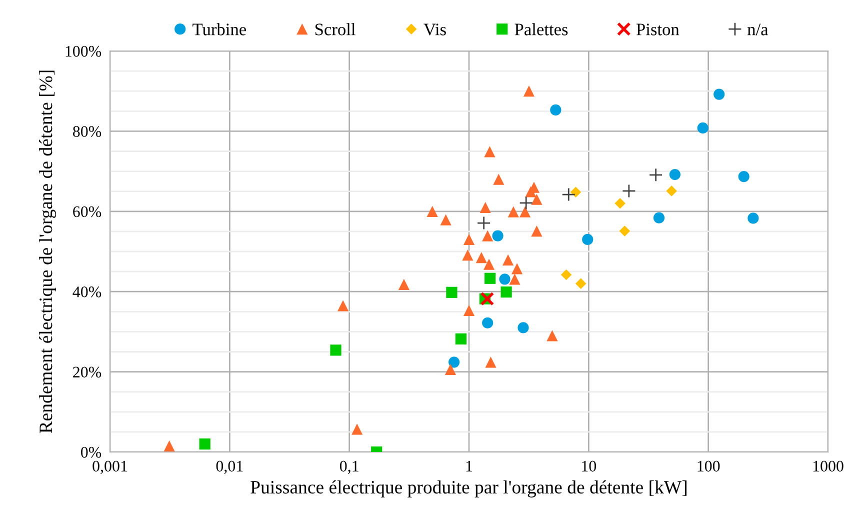 This screenshot has width=846, height=510. Describe the element at coordinates (87, 212) in the screenshot. I see `y-tick-label: 60%` at that location.